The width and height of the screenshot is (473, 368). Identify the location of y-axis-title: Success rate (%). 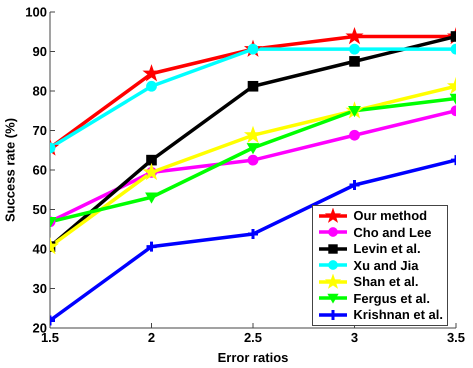
(10, 170).